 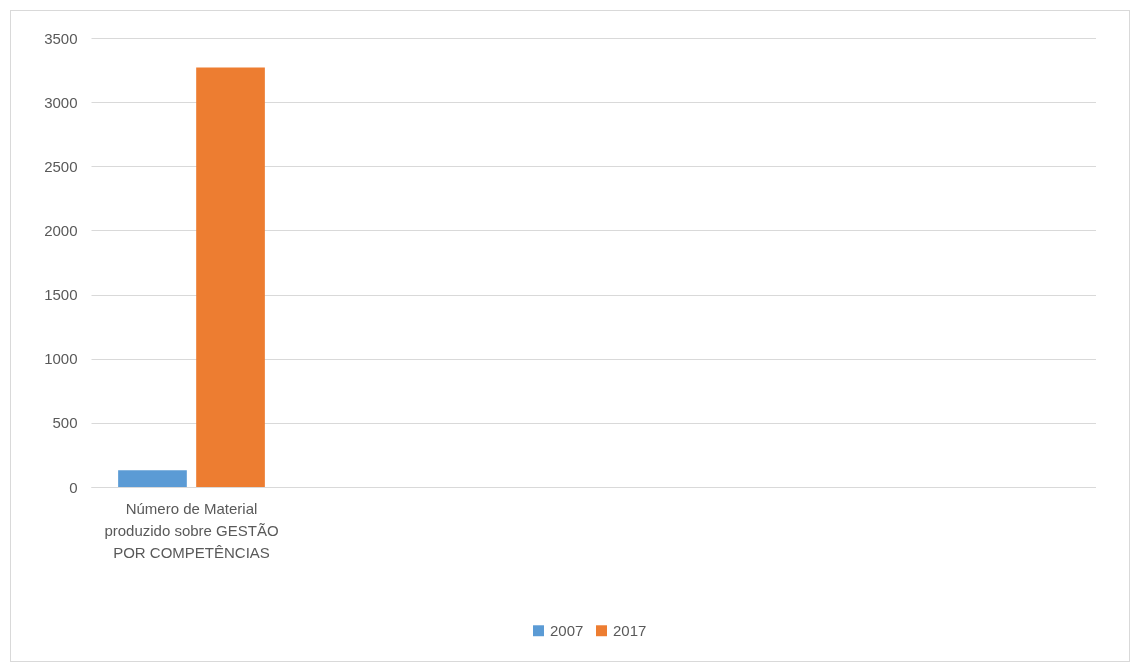 I want to click on y-tick-label: 2000, so click(x=61, y=230).